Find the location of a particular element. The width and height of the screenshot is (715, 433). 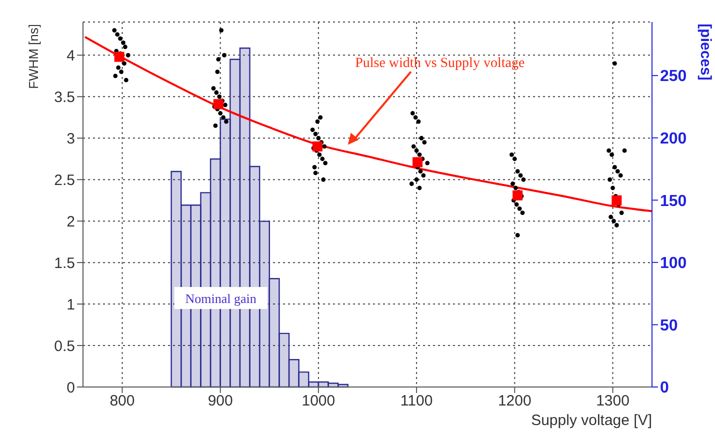

annotation: Nominal gain is located at coordinates (221, 298).